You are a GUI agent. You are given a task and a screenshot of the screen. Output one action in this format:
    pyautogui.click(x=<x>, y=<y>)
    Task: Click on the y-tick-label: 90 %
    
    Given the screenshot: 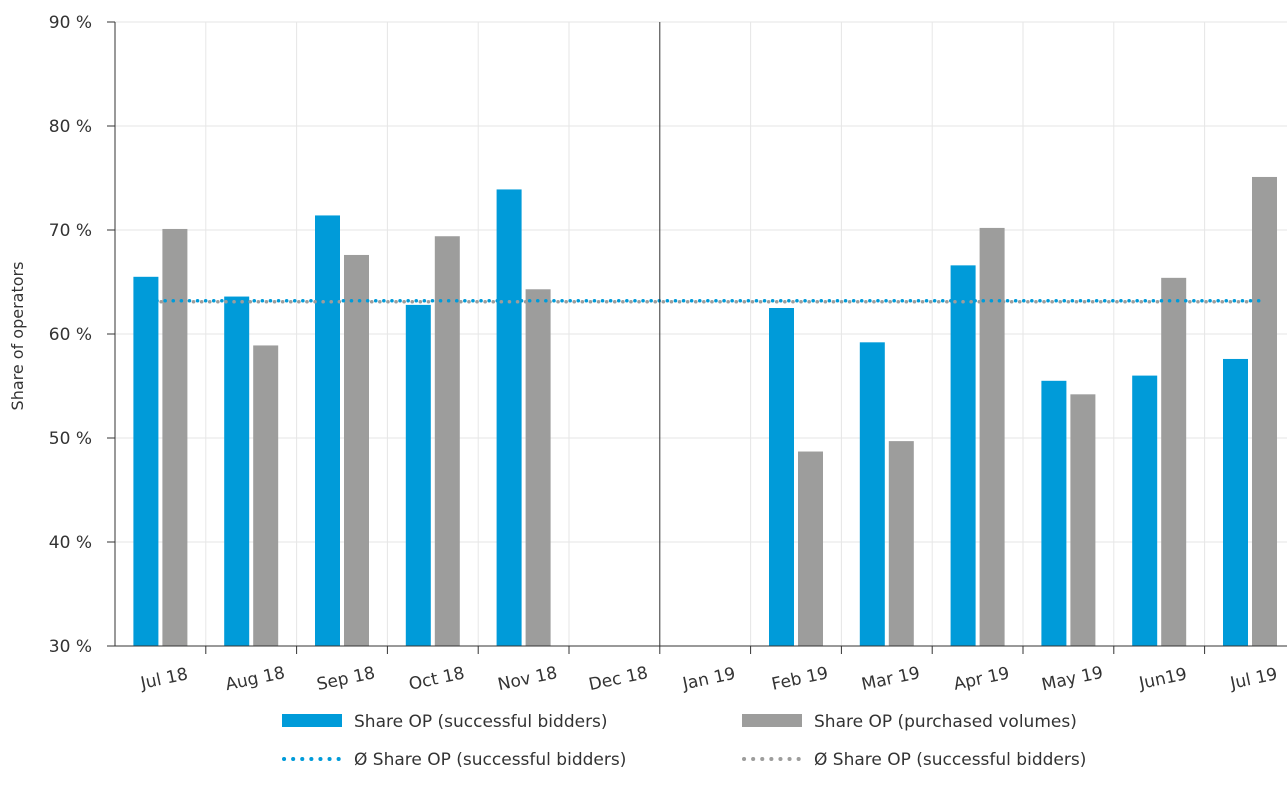 What is the action you would take?
    pyautogui.click(x=70, y=23)
    